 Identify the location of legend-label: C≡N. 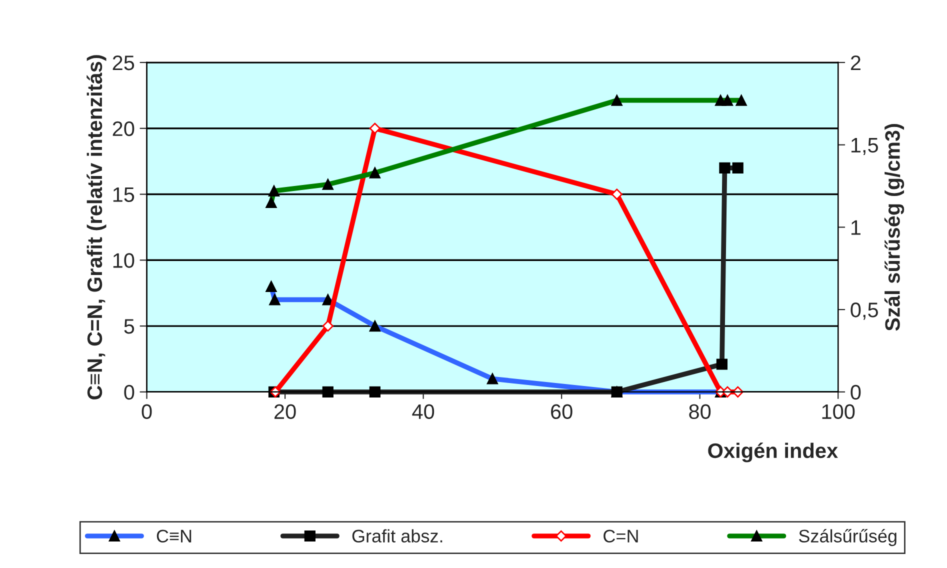
(174, 536).